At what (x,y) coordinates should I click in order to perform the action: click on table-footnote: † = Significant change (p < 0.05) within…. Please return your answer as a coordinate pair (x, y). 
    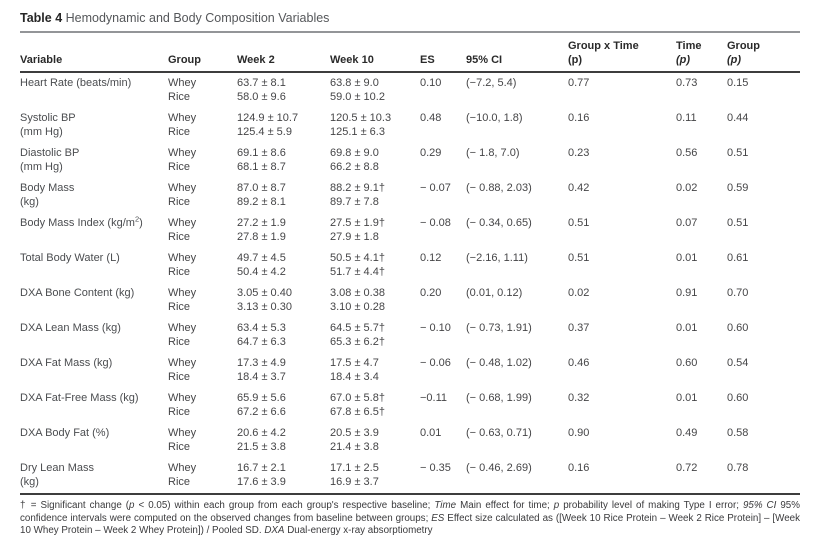
    Looking at the image, I should click on (410, 518).